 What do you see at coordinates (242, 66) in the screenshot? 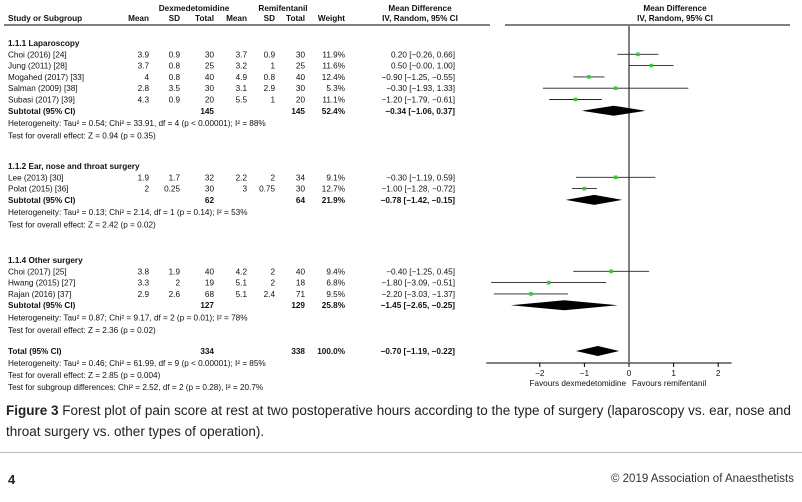
I see `study-mean2-1: 3.2` at bounding box center [242, 66].